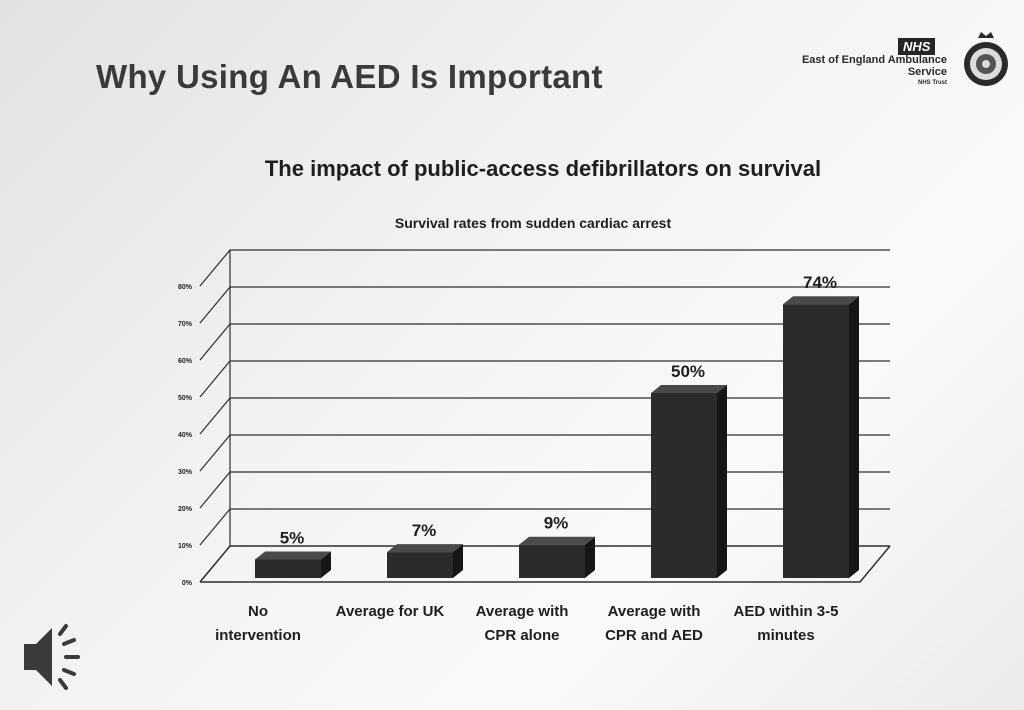  Describe the element at coordinates (187, 583) in the screenshot. I see `y-tick-label: 0%` at that location.